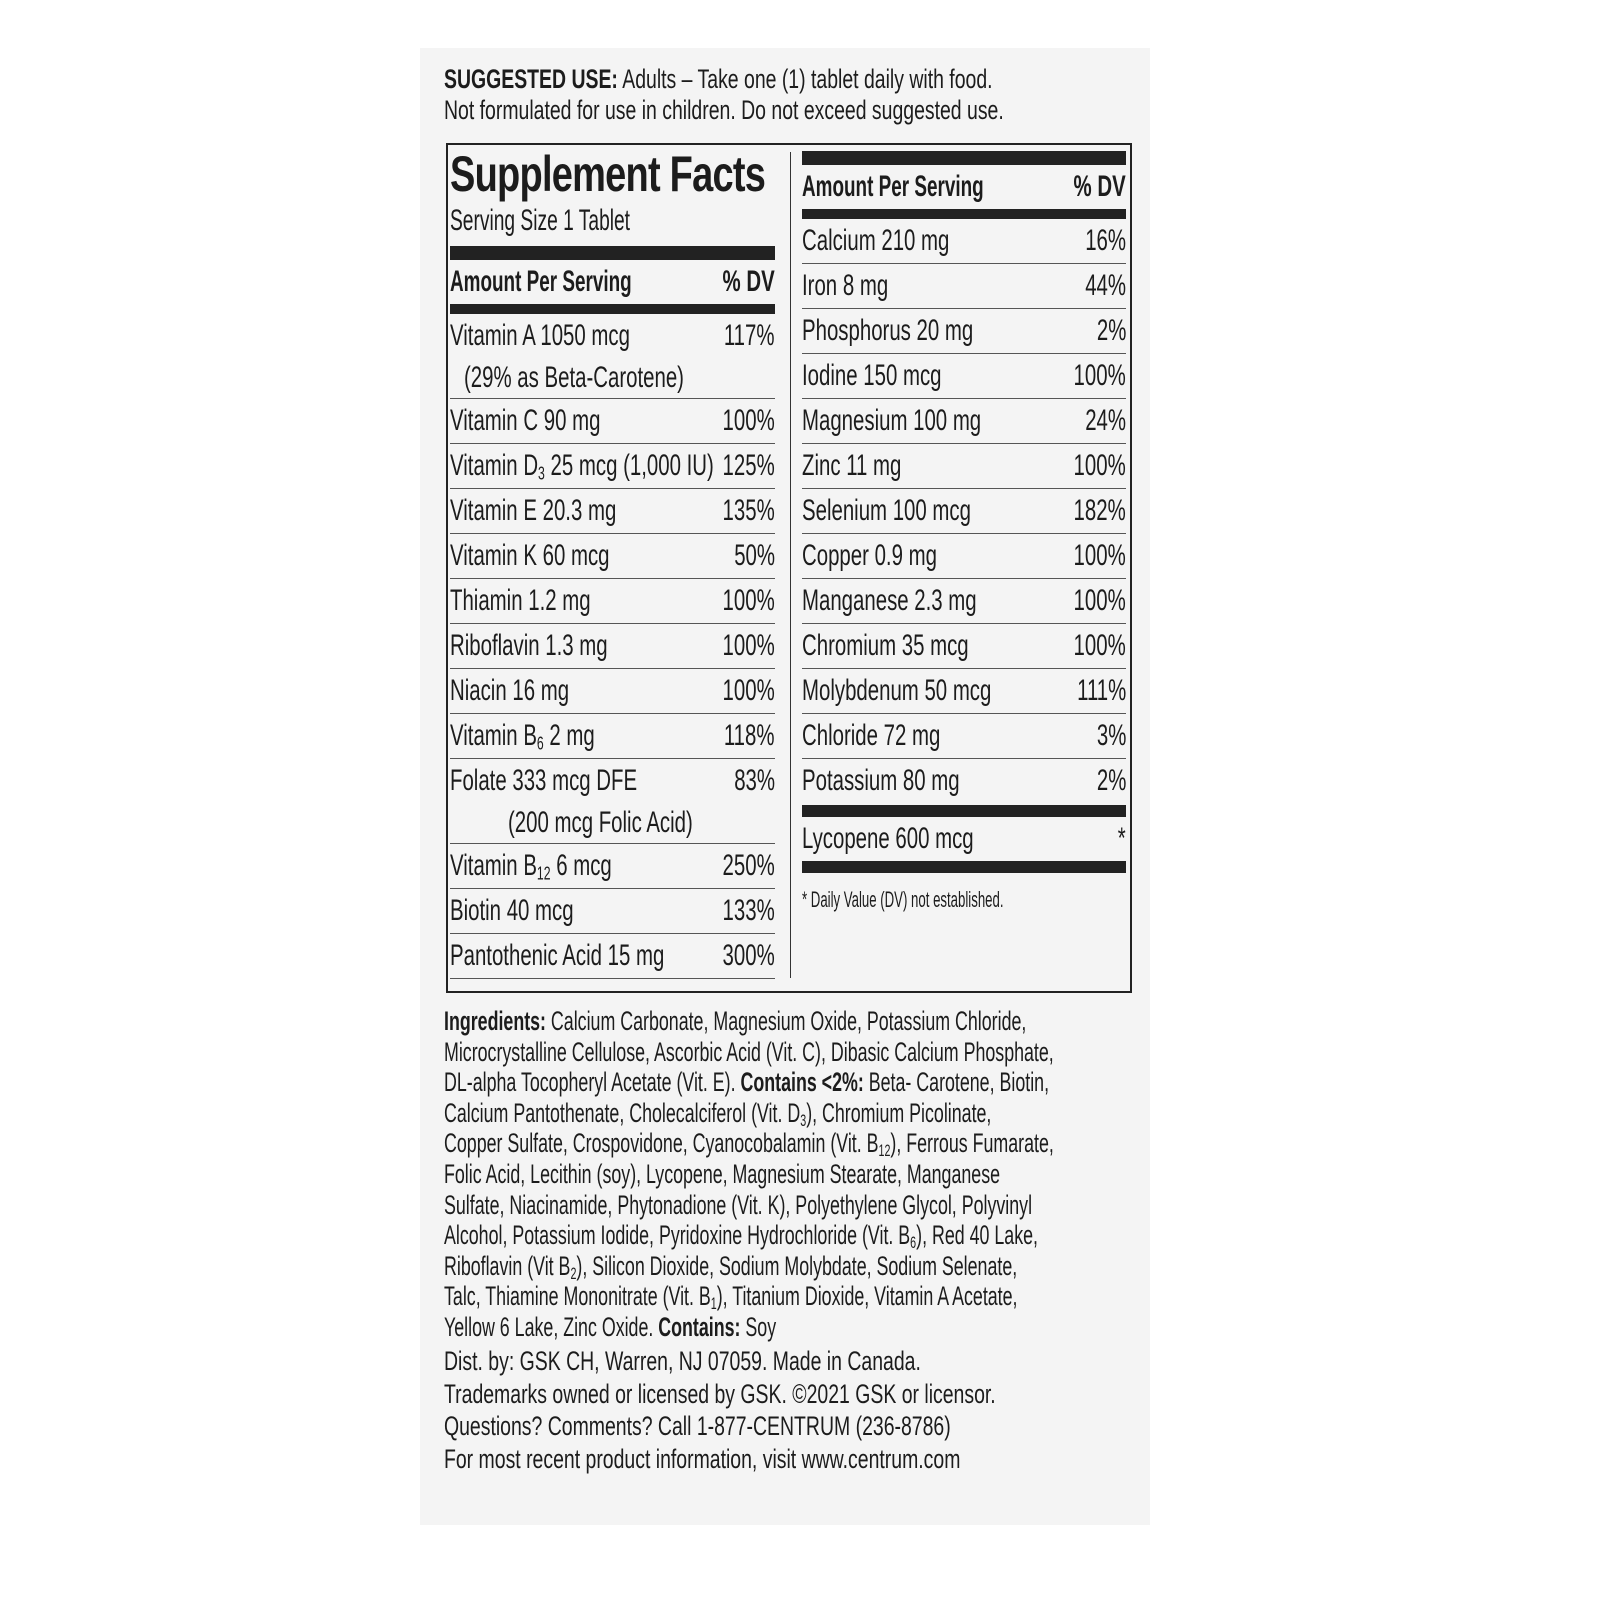 This screenshot has width=1600, height=1600. What do you see at coordinates (876, 240) in the screenshot?
I see `nutrient-name: Calcium 210 mg` at bounding box center [876, 240].